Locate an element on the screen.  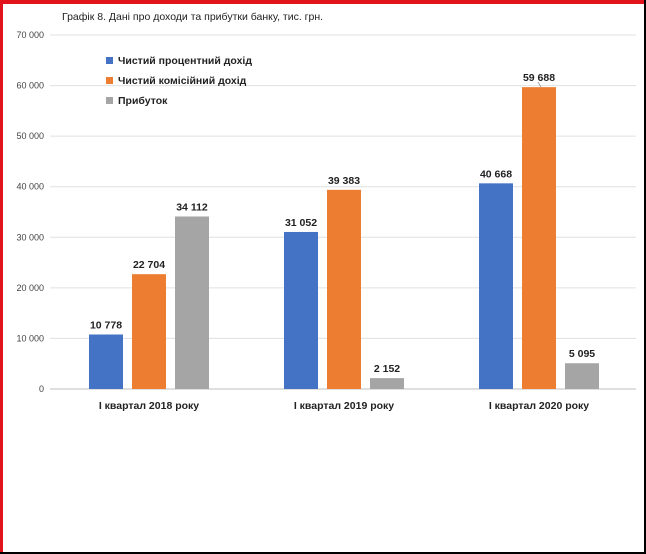
data-label: 40 668 is located at coordinates (496, 174).